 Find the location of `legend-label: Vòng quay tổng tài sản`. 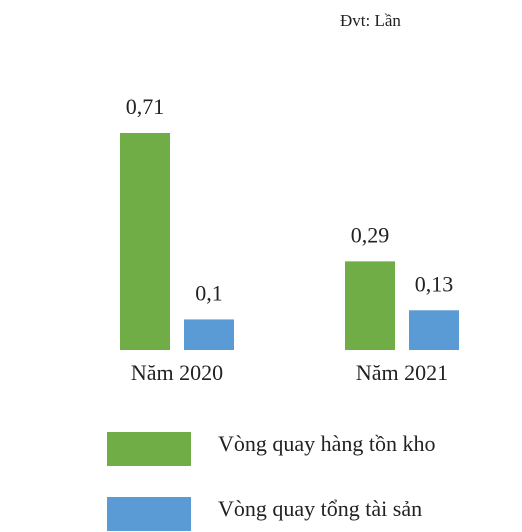

legend-label: Vòng quay tổng tài sản is located at coordinates (320, 508).